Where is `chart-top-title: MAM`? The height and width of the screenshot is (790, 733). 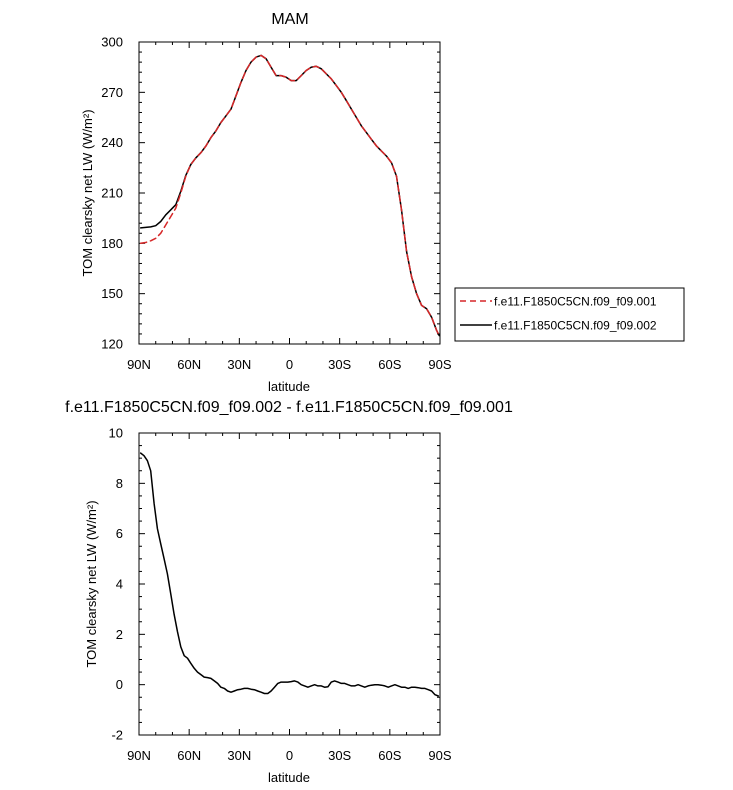
chart-top-title: MAM is located at coordinates (289, 19).